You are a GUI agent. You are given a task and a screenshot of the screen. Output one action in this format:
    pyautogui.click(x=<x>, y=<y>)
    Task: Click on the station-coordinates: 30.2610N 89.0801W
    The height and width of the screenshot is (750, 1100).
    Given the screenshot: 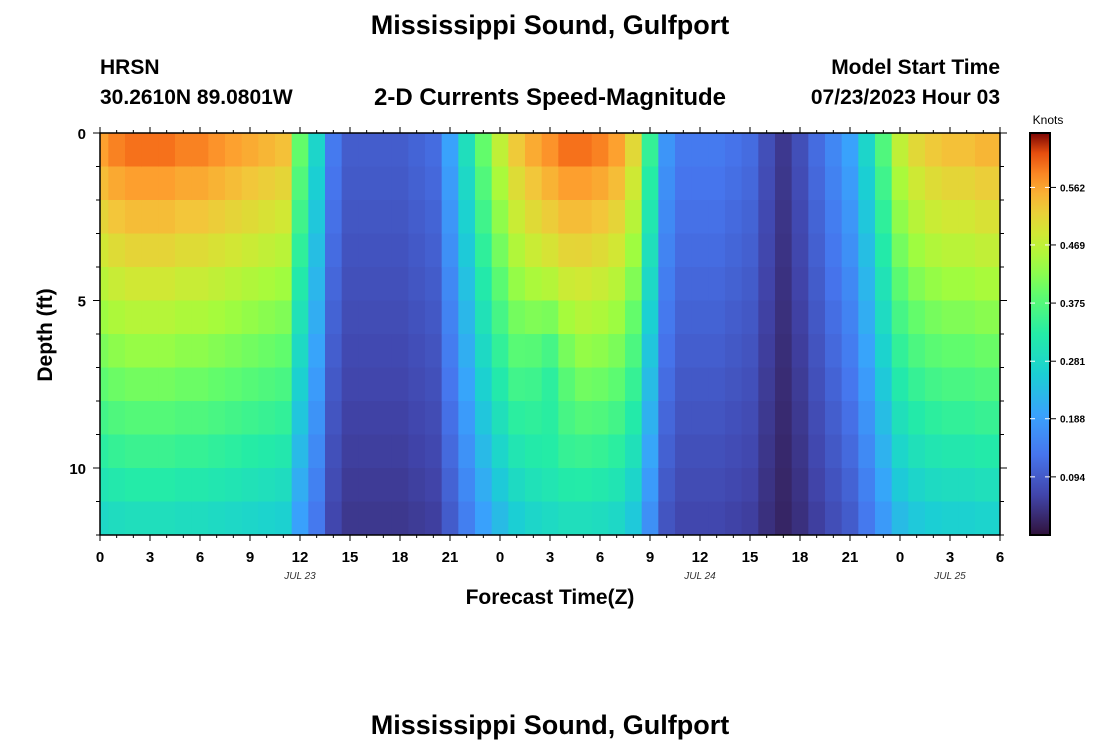 What is the action you would take?
    pyautogui.click(x=196, y=97)
    